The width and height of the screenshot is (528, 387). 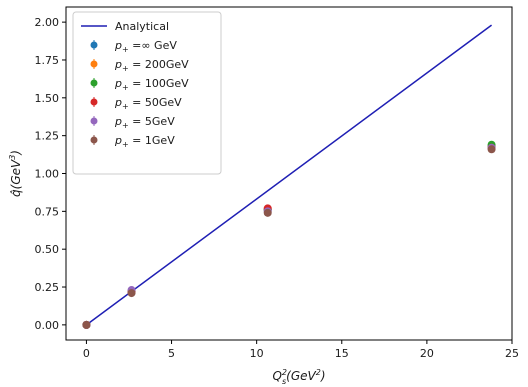 What do you see at coordinates (298, 377) in the screenshot?
I see `x-axis-label: Q2 s(GeV2)` at bounding box center [298, 377].